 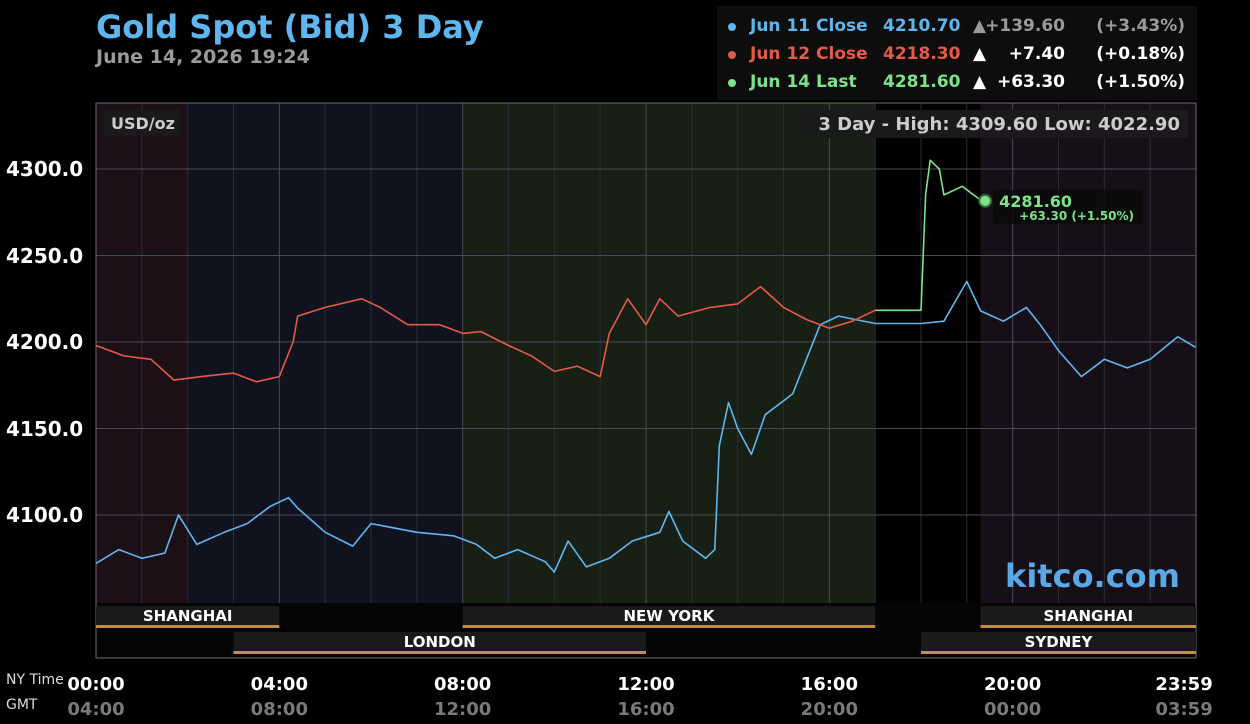 I want to click on legend-label: Jun 12 Close, so click(x=809, y=54).